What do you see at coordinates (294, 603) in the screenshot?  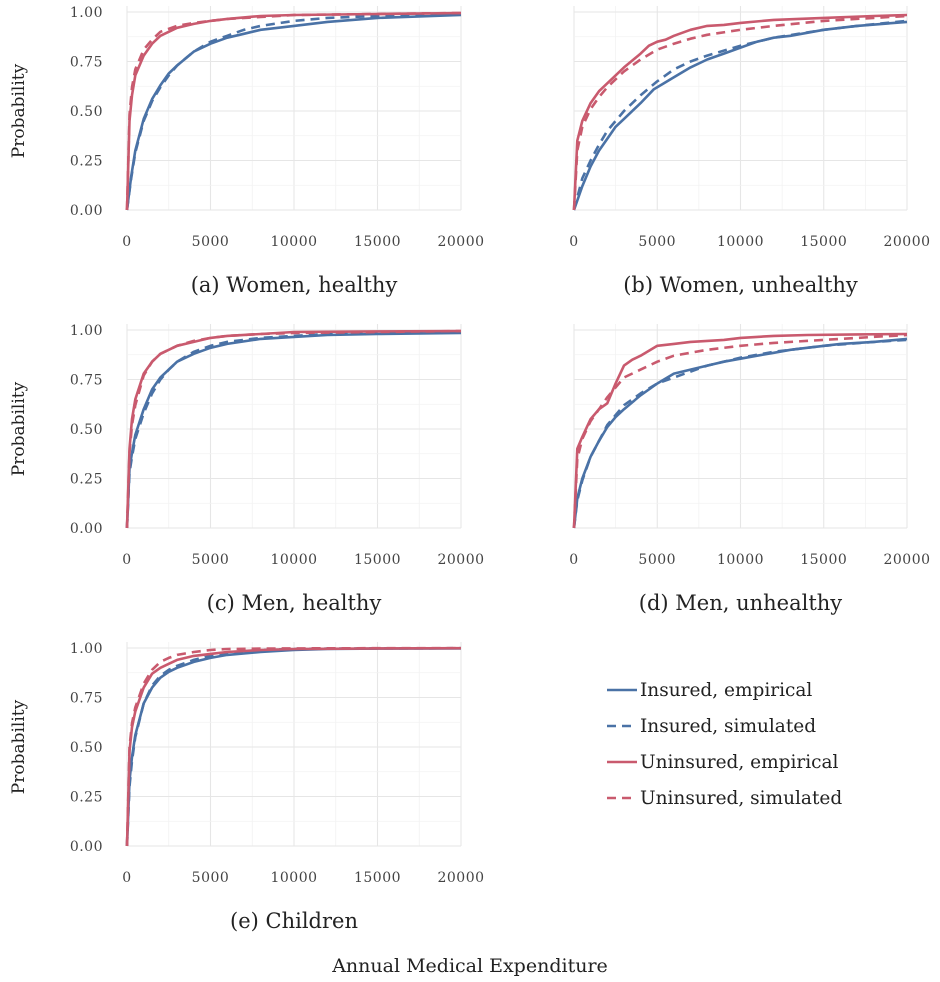 I see `panel-caption: (c) Men, healthy` at bounding box center [294, 603].